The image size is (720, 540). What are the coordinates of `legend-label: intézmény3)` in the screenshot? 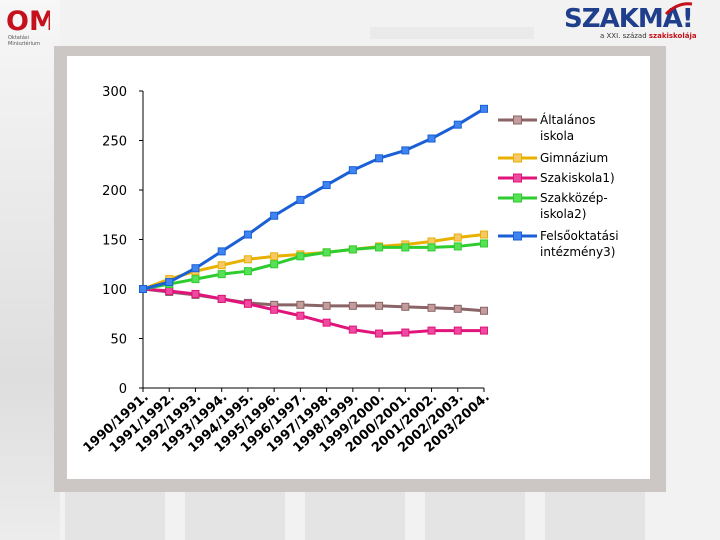 It's located at (577, 252).